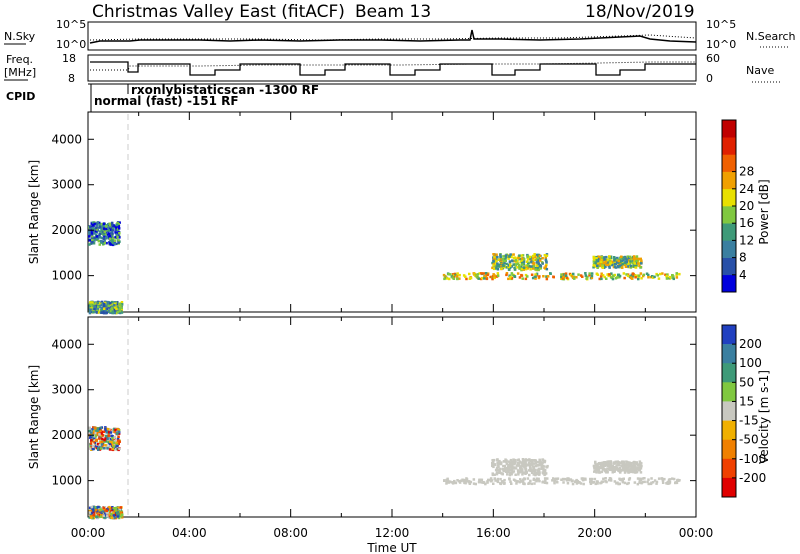 The height and width of the screenshot is (554, 800). I want to click on freq-unit-label: [MHz], so click(20, 72).